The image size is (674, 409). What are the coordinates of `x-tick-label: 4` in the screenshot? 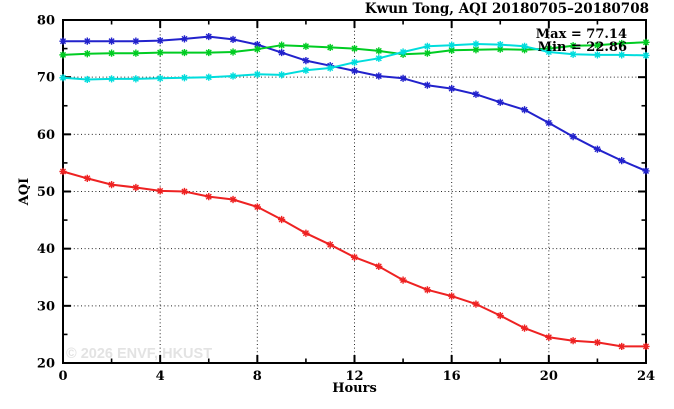 It's located at (160, 376).